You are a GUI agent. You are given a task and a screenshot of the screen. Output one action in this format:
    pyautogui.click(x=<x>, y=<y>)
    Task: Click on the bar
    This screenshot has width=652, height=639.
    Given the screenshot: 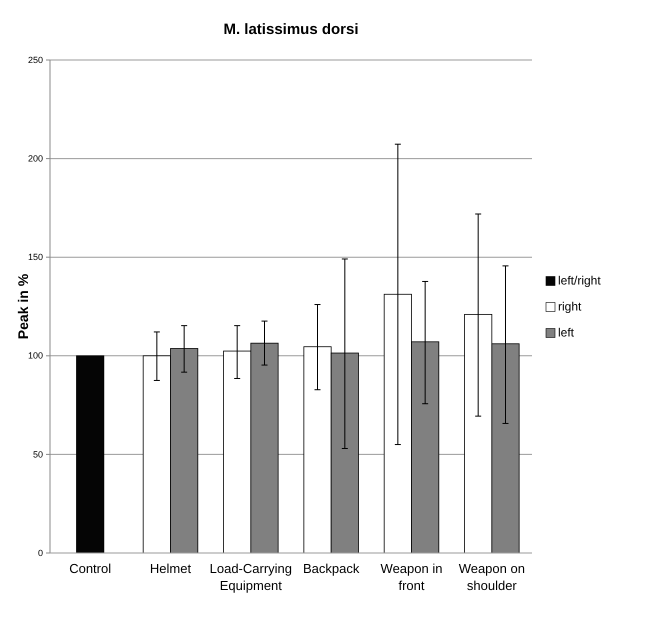 What is the action you would take?
    pyautogui.click(x=90, y=454)
    